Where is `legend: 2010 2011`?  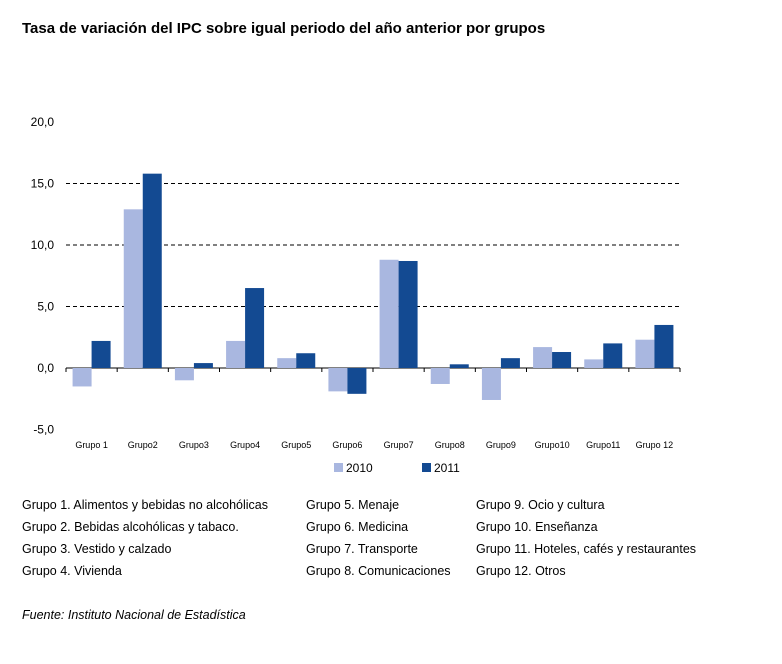
legend: 2010 2011 is located at coordinates (397, 468).